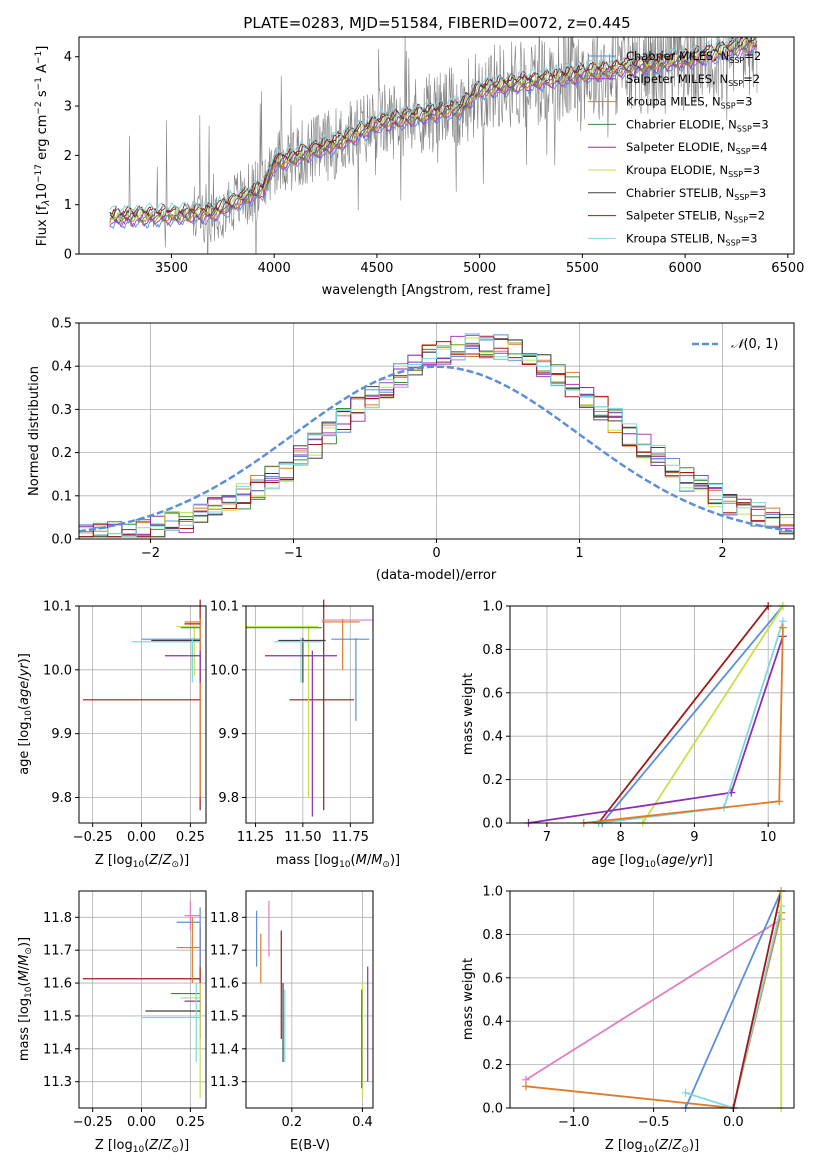  I want to click on mass-vs-ebv-panel: 0.2 0.4 11.3 11.4 11.5 11.6 11.7 11.8 E(B-V), so click(292, 1021).